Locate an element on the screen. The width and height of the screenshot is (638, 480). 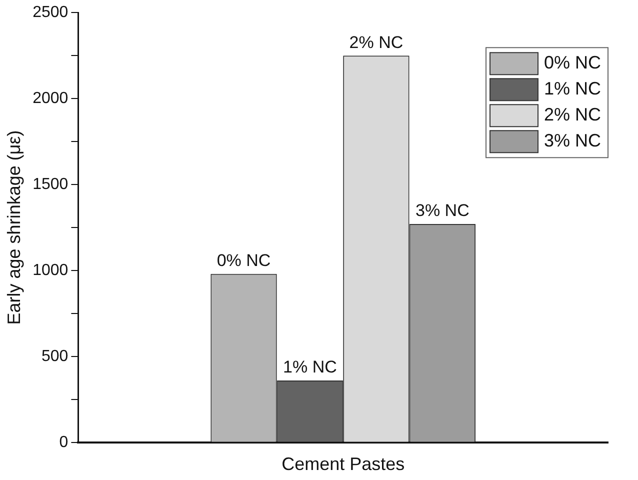
y-tick-label: 0 is located at coordinates (63, 442).